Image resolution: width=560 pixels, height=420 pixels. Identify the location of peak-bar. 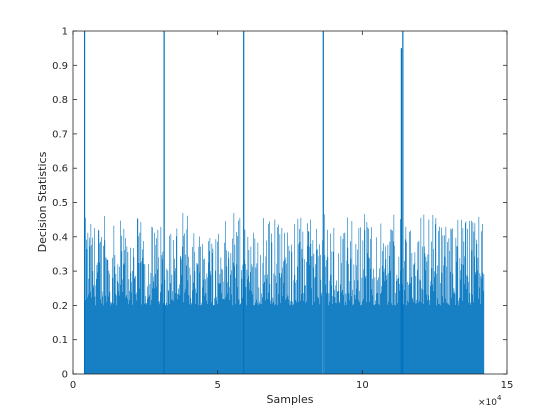
(403, 202).